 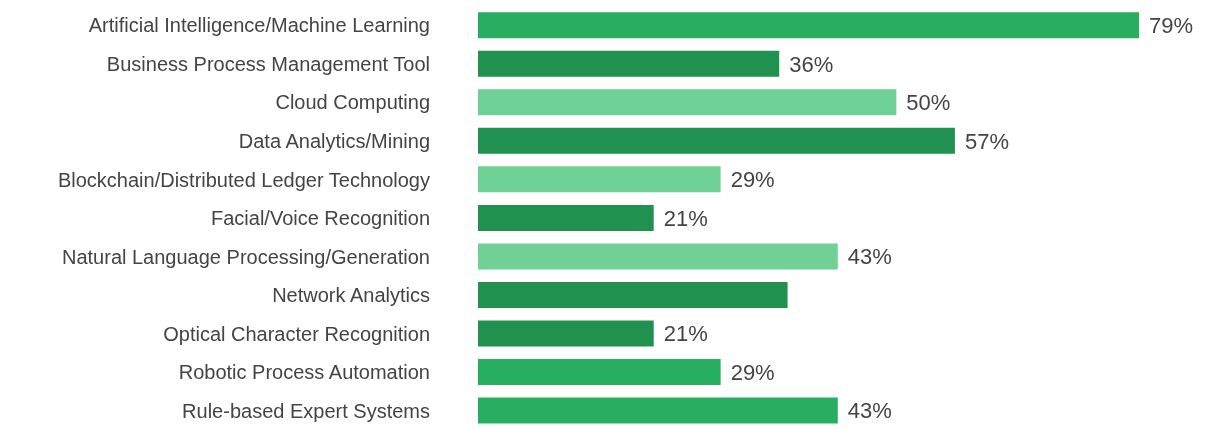 What do you see at coordinates (1171, 25) in the screenshot?
I see `data-label: 79%` at bounding box center [1171, 25].